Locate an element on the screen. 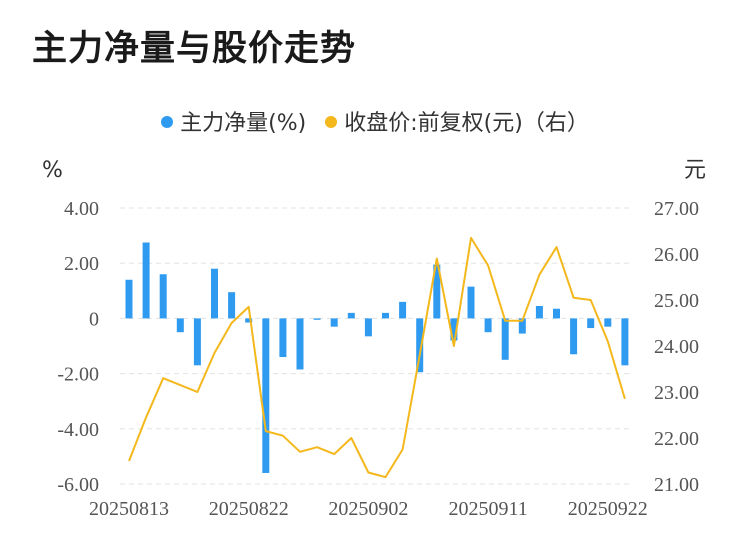 Image resolution: width=750 pixels, height=558 pixels. legend-item-close-price: 收盘价:前复权(元)（右） is located at coordinates (457, 124).